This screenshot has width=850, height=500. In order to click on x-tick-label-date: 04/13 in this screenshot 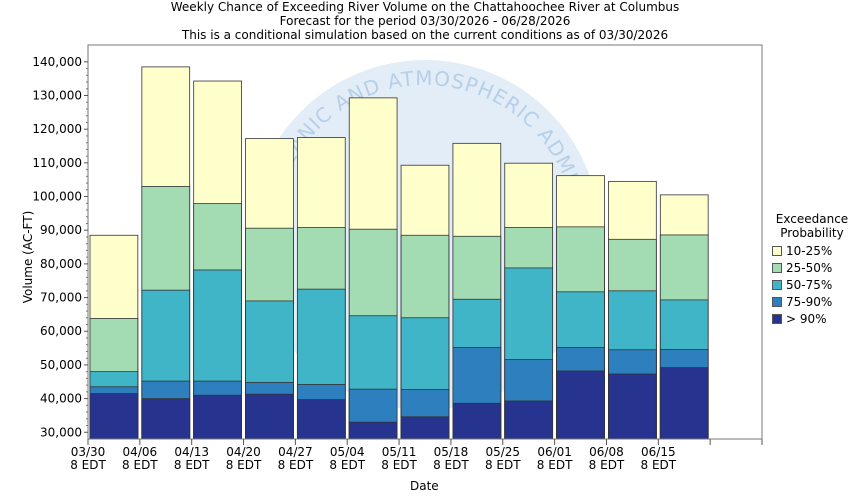, I will do `click(191, 452)`.